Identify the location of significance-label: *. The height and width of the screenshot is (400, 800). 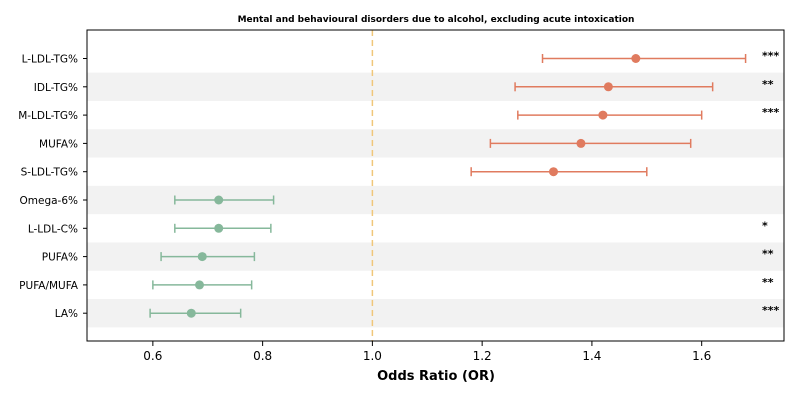
(765, 225).